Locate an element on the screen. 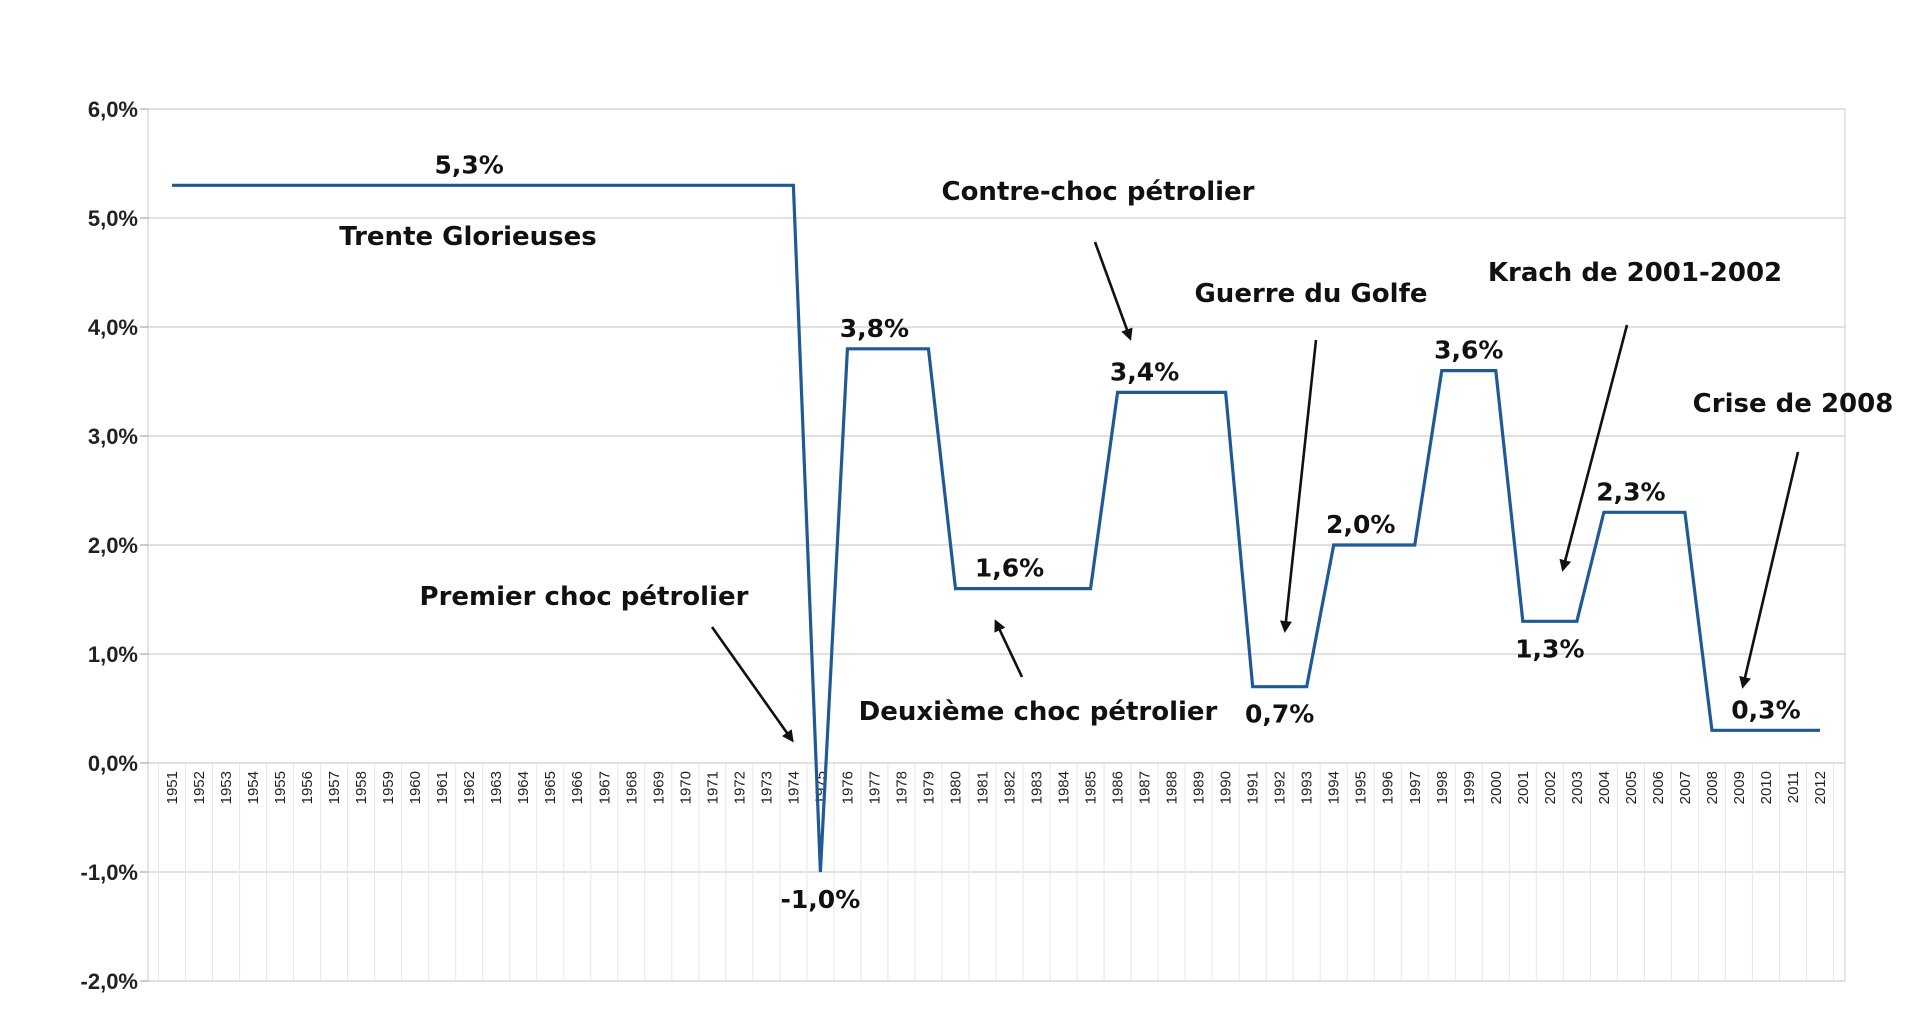 Image resolution: width=1920 pixels, height=1030 pixels. x-tick-label: 1951 is located at coordinates (172, 787).